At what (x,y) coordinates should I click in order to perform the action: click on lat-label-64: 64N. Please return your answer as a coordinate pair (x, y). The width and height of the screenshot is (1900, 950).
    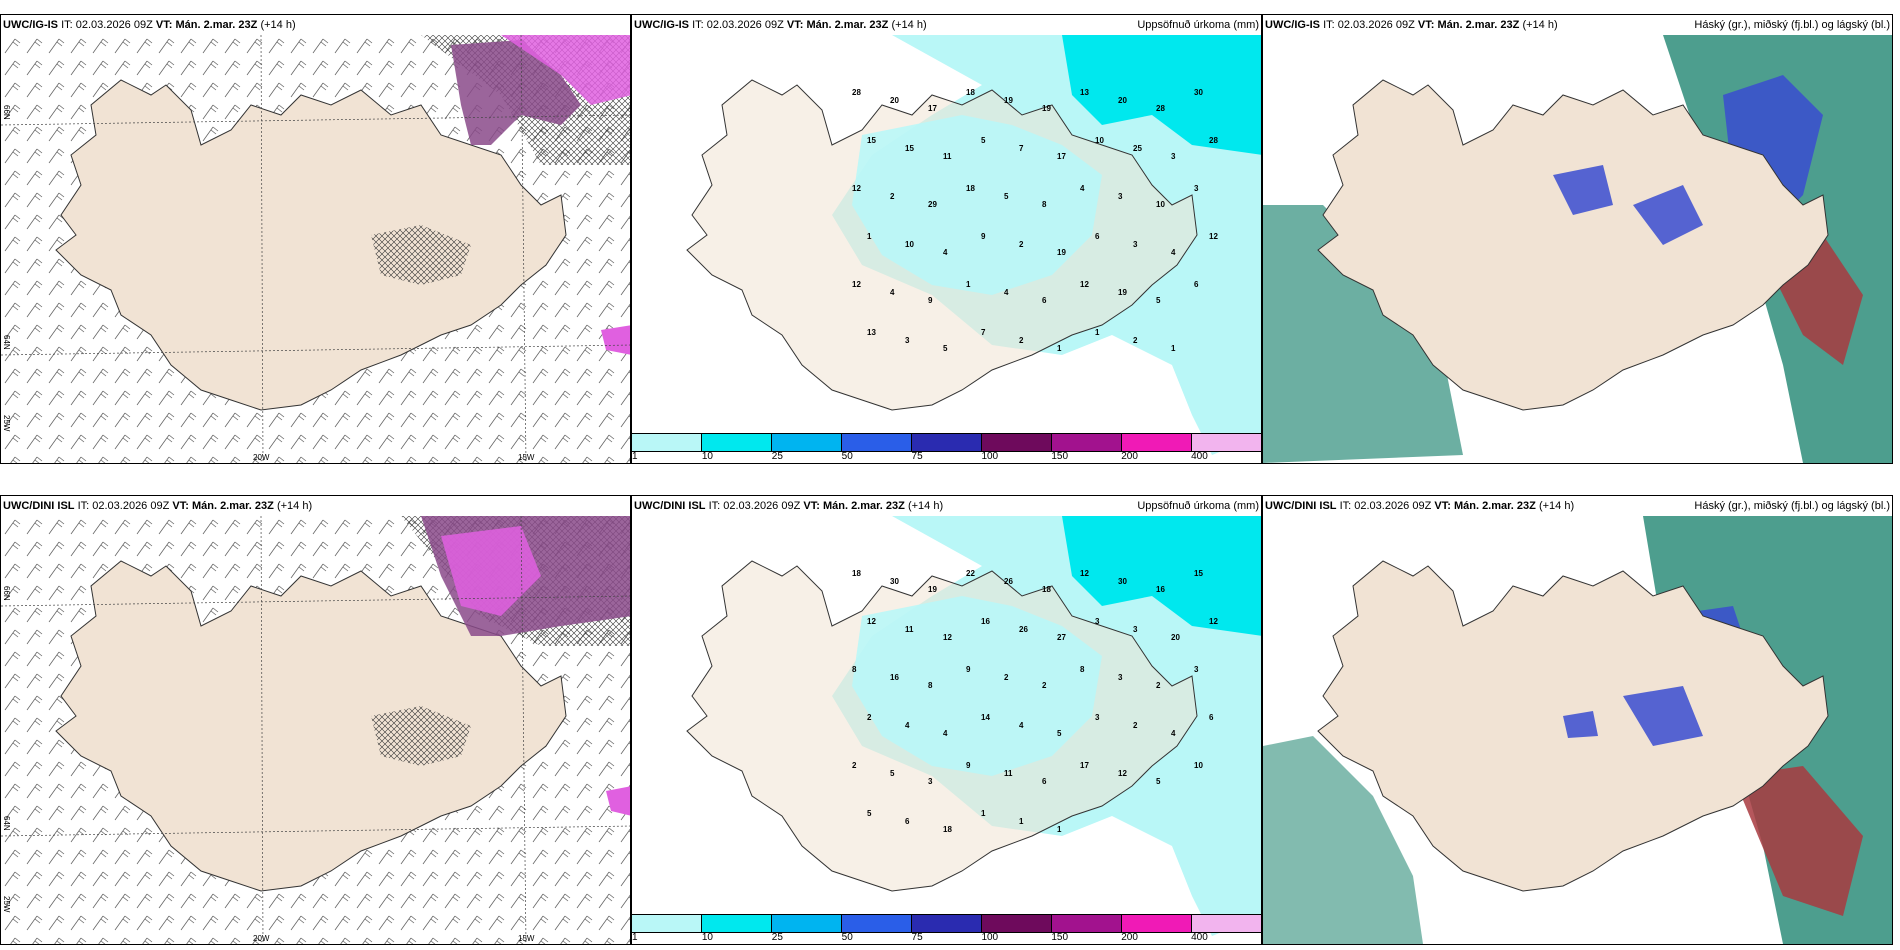
    Looking at the image, I should click on (6, 823).